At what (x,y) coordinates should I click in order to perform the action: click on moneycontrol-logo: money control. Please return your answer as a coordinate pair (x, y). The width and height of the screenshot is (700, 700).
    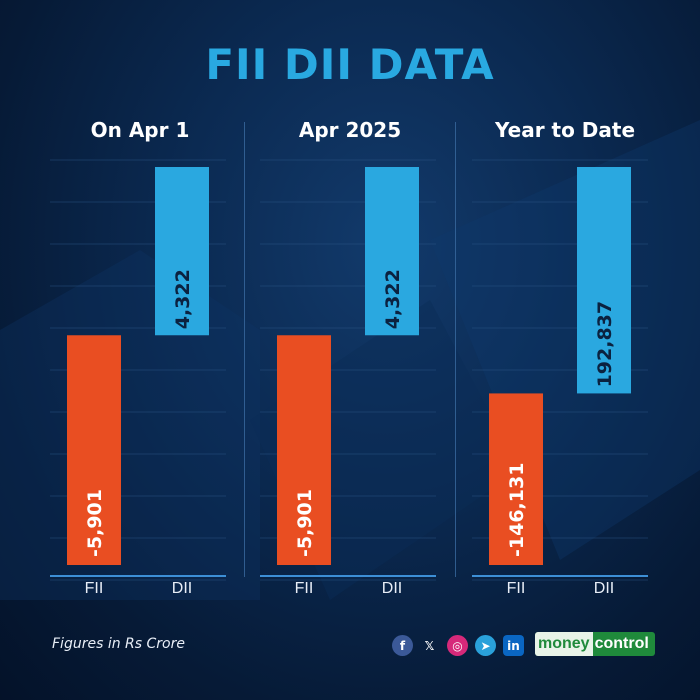
    Looking at the image, I should click on (595, 644).